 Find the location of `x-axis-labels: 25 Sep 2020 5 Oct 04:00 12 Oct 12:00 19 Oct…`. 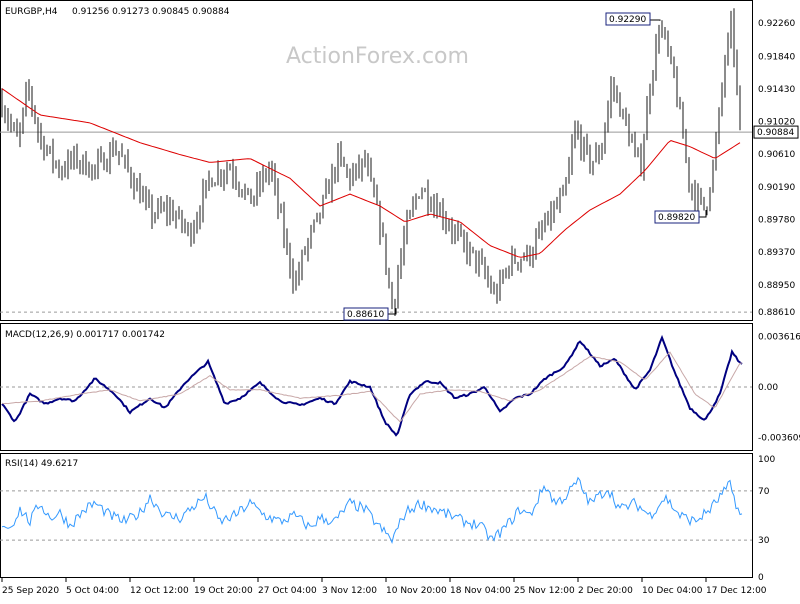

x-axis-labels: 25 Sep 2020 5 Oct 04:00 12 Oct 12:00 19 Oct… is located at coordinates (384, 586).